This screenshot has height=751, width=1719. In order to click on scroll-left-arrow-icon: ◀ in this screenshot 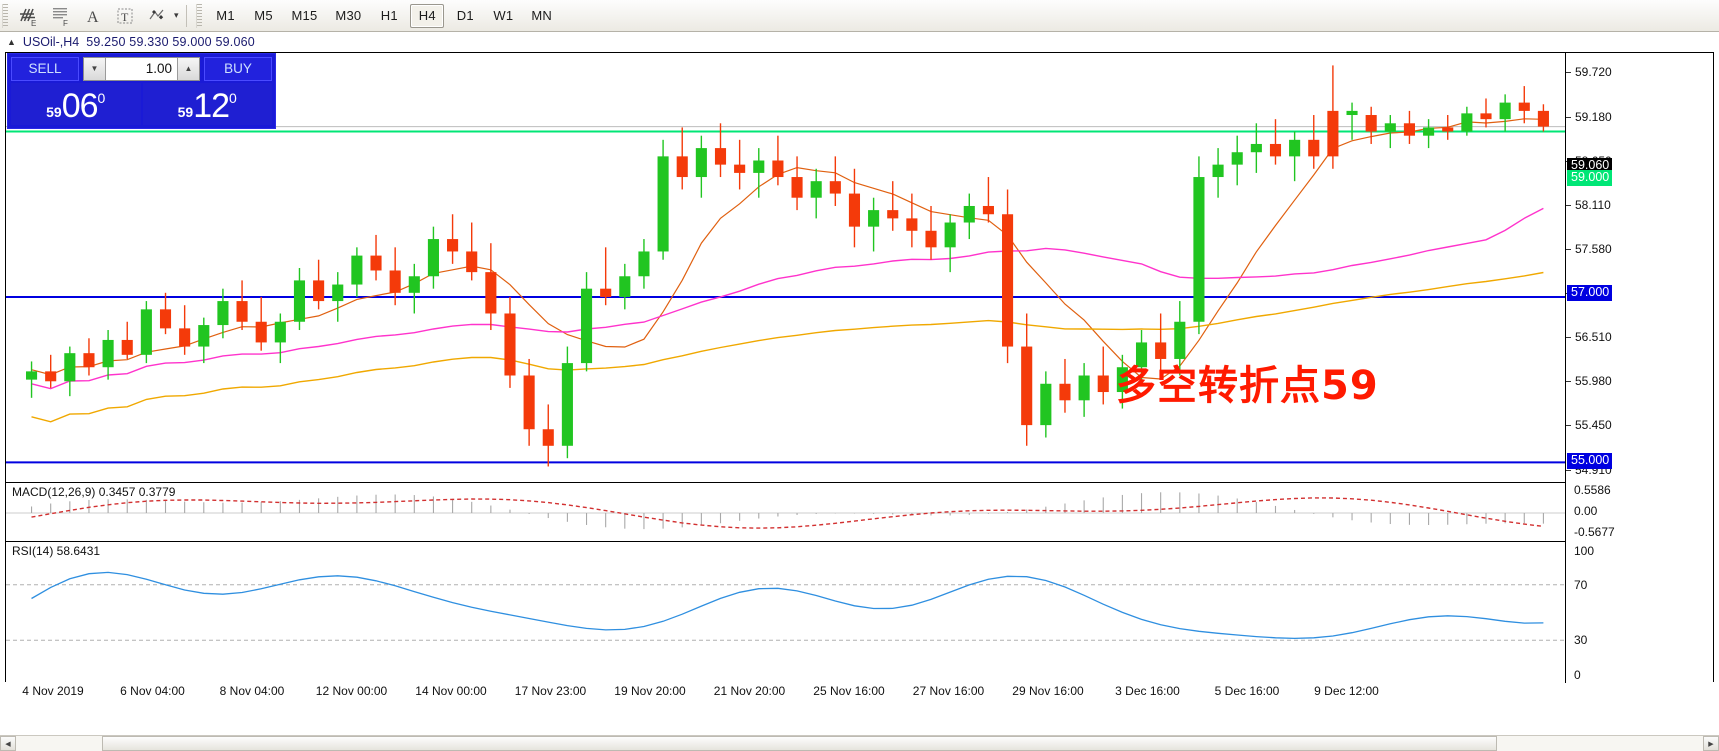, I will do `click(8, 743)`.